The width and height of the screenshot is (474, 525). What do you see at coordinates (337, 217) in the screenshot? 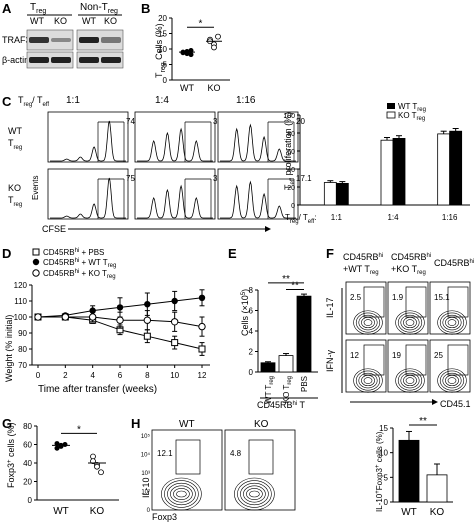
I see `panel-c-bar-xtick-label: 1:1` at bounding box center [337, 217].